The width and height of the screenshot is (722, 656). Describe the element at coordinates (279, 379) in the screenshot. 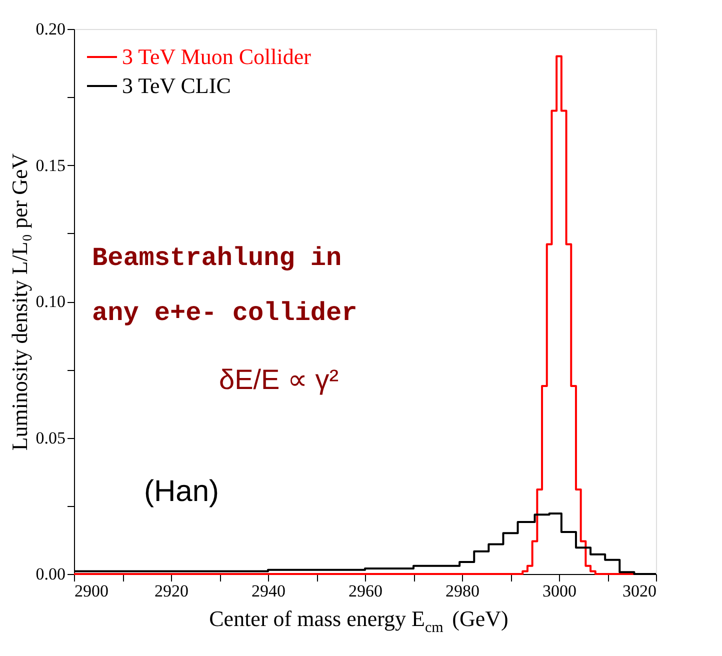

I see `annotation: δE/E ∝ γ²` at that location.